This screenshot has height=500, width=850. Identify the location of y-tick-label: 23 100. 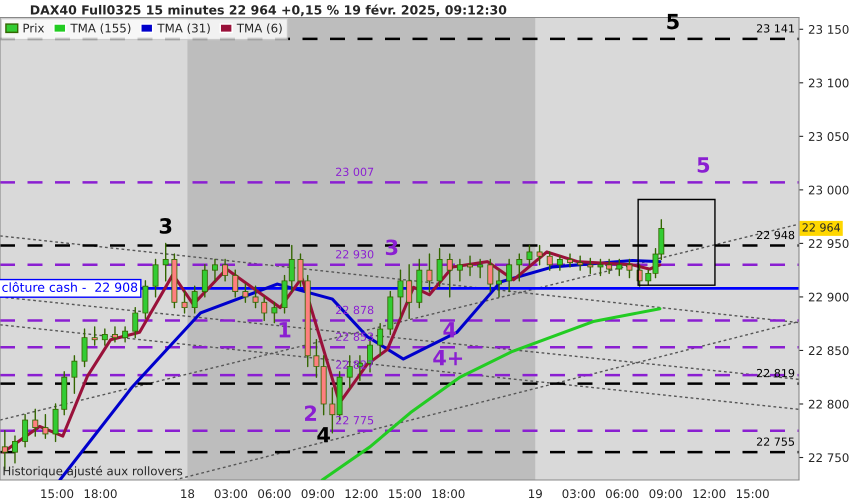
(828, 83).